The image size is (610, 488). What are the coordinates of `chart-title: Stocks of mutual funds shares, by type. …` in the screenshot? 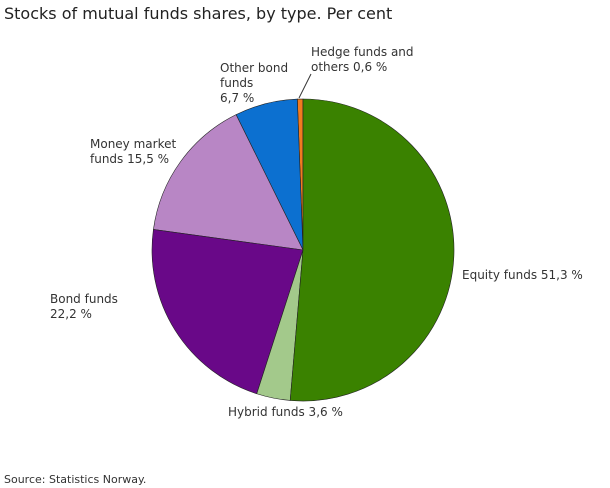 It's located at (198, 13).